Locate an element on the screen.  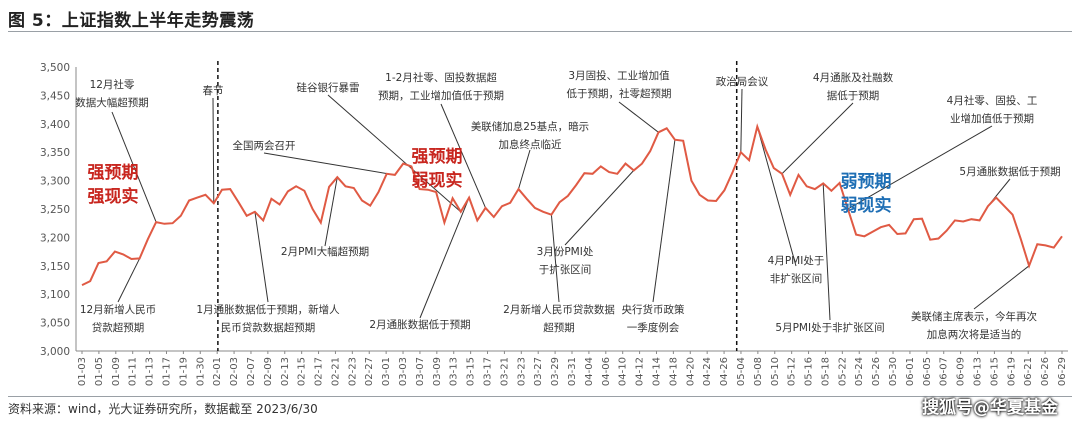
annotation-text: 1-2月社零、固投数据超 is located at coordinates (441, 77).